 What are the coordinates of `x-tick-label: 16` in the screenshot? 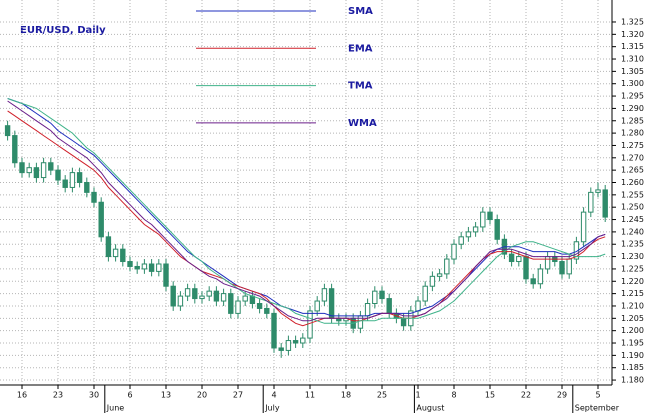 It's located at (22, 395).